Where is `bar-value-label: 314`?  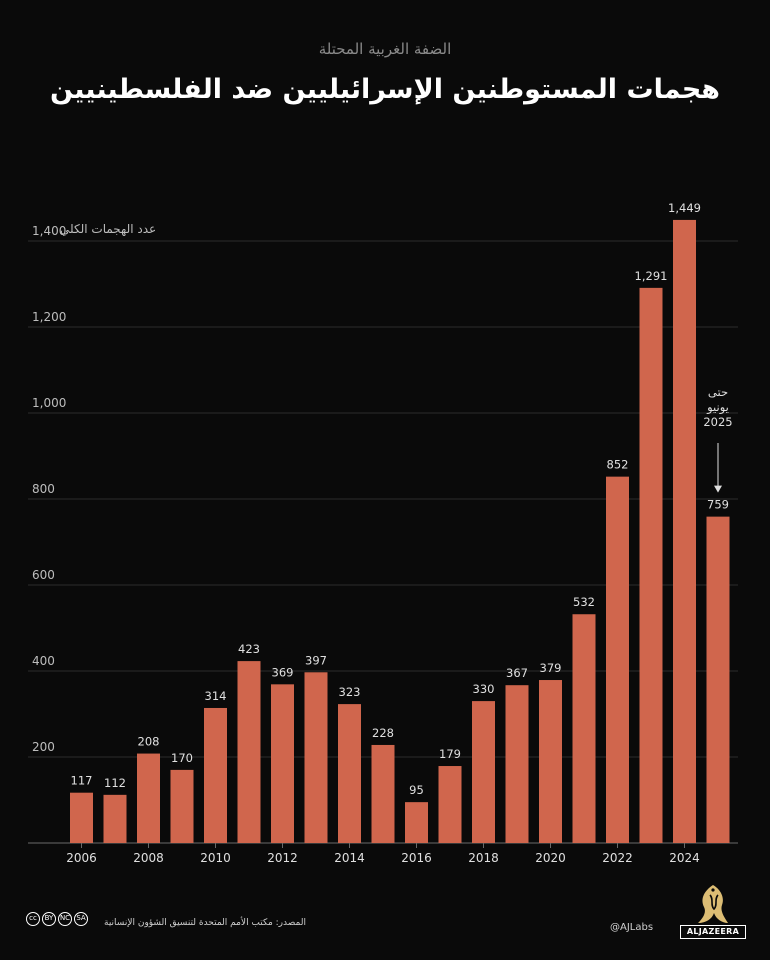
bar-value-label: 314 is located at coordinates (216, 696).